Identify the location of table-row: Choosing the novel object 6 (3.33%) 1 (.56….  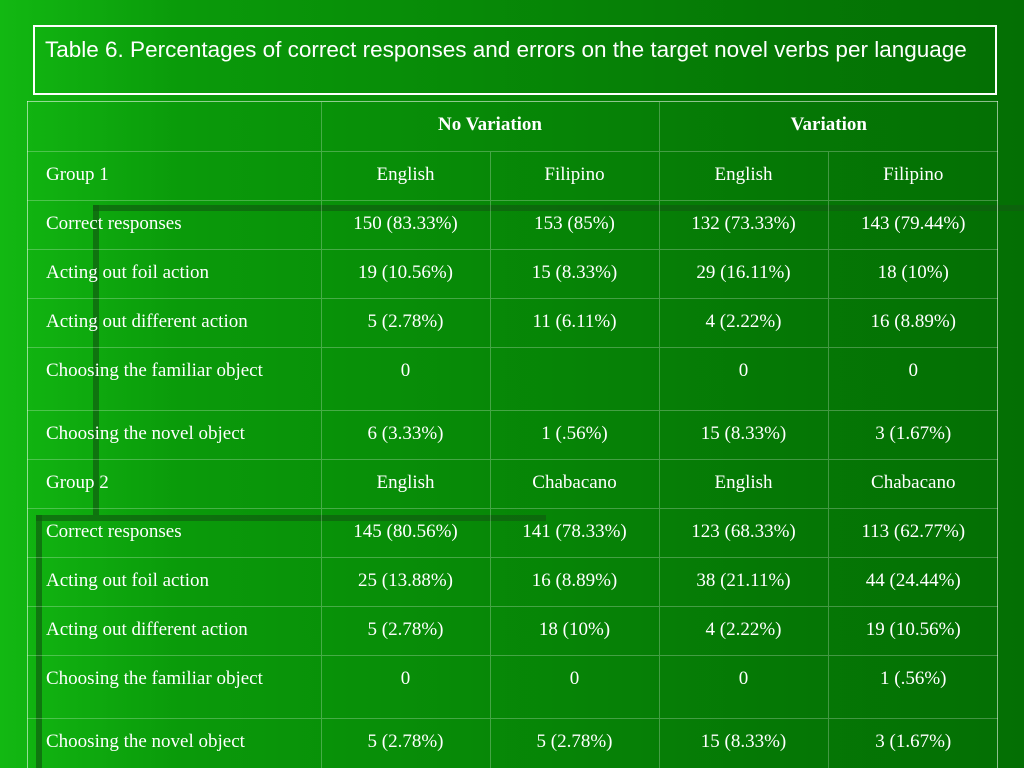
(512, 435).